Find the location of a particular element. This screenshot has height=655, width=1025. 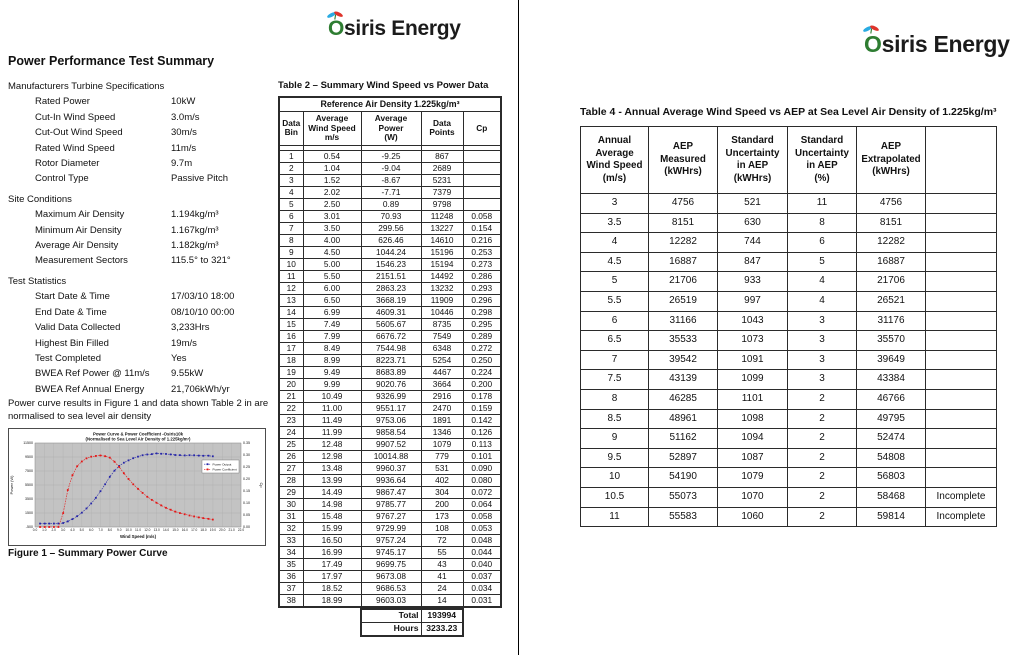

svg-text: 1500 is located at coordinates (29, 513).